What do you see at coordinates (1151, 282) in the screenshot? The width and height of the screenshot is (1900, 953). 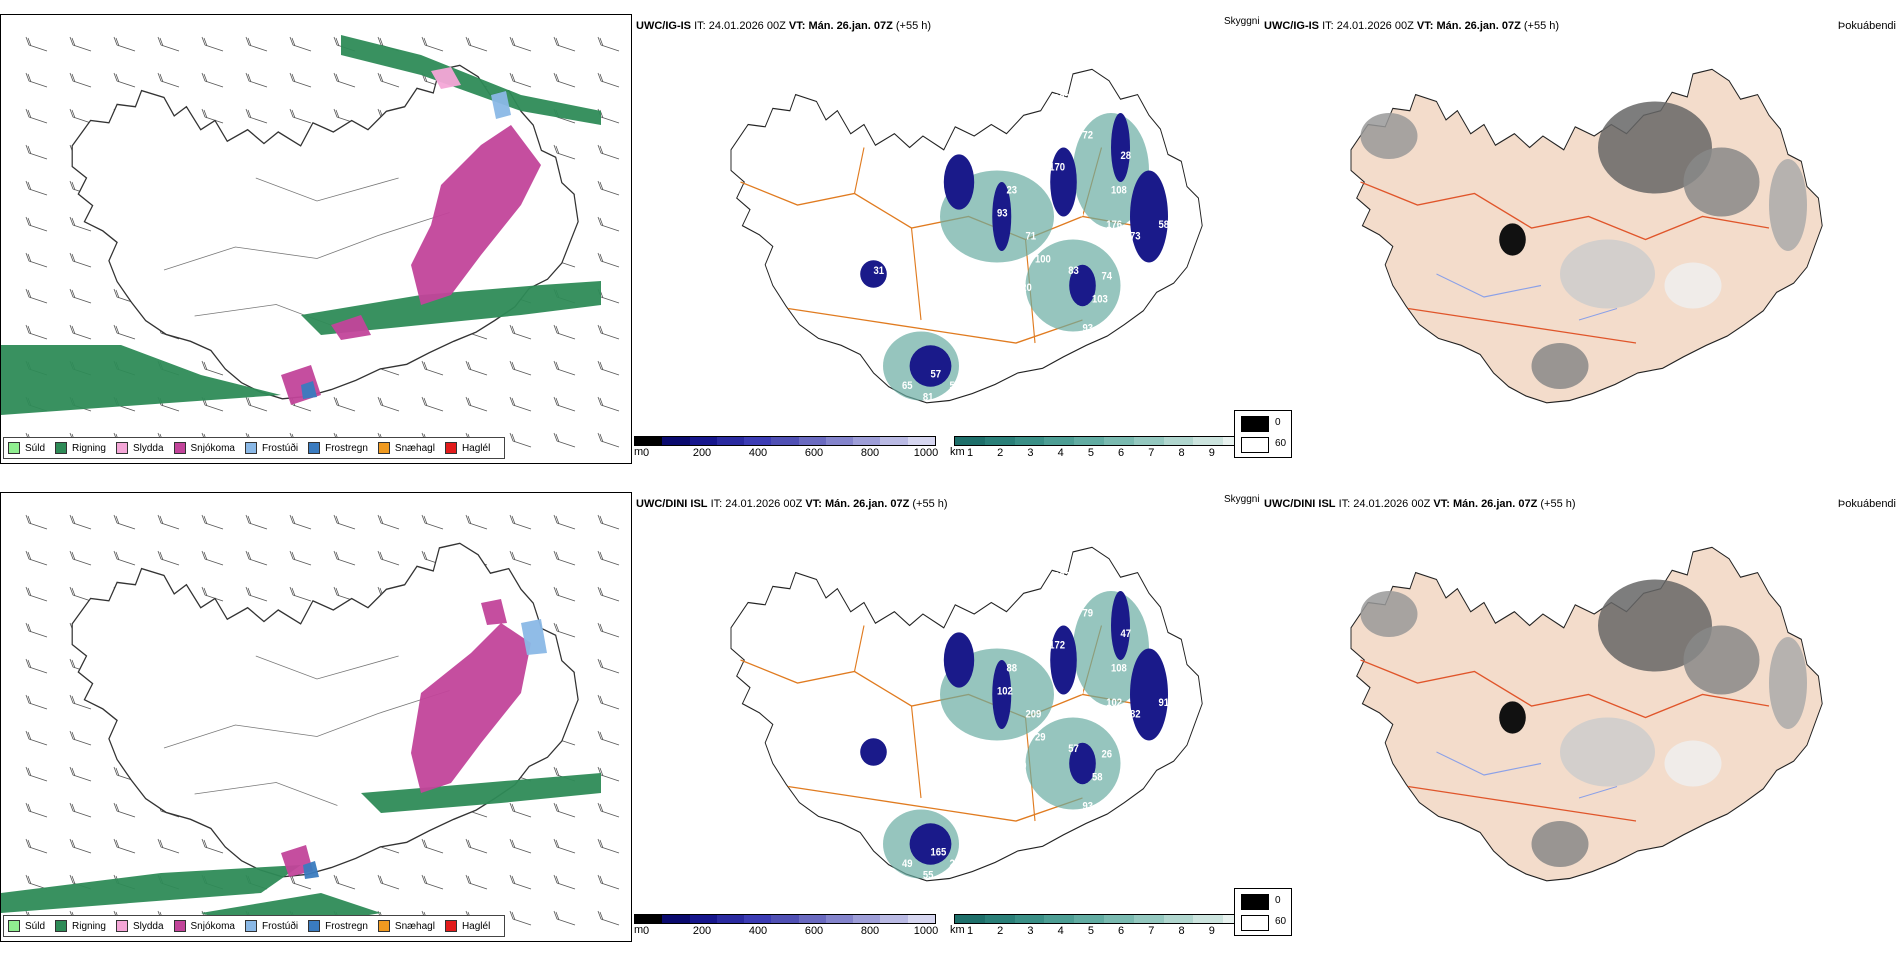 I see `ceiling-value-label: 9` at bounding box center [1151, 282].